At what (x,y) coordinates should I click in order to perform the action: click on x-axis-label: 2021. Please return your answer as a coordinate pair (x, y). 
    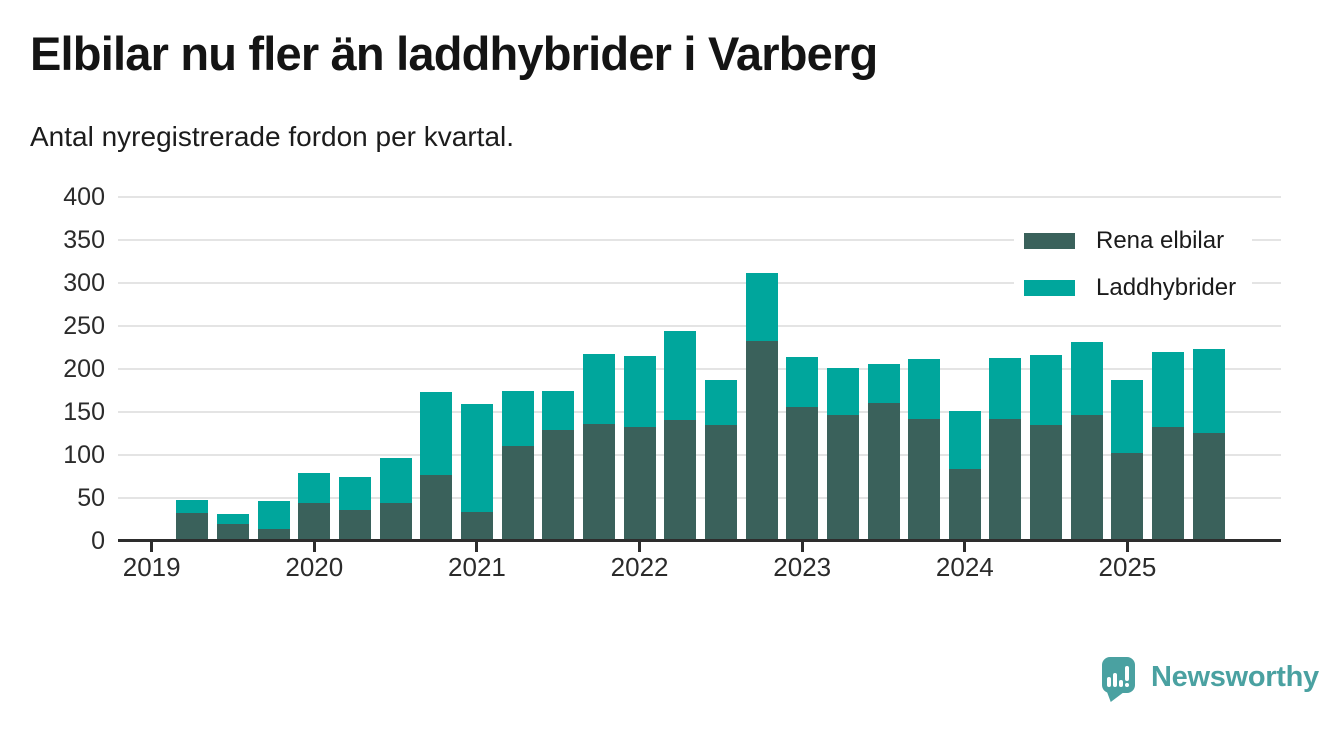
    Looking at the image, I should click on (477, 567).